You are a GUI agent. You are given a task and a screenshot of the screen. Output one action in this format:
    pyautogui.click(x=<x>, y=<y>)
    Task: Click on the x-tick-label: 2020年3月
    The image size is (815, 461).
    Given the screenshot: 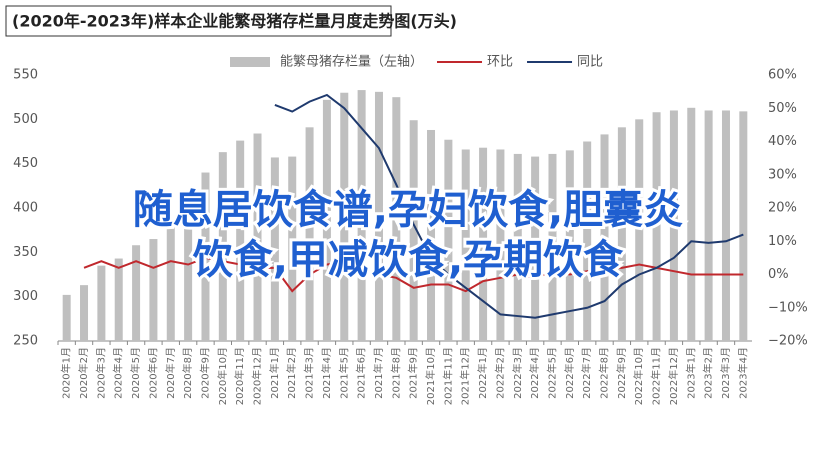 What is the action you would take?
    pyautogui.click(x=100, y=373)
    